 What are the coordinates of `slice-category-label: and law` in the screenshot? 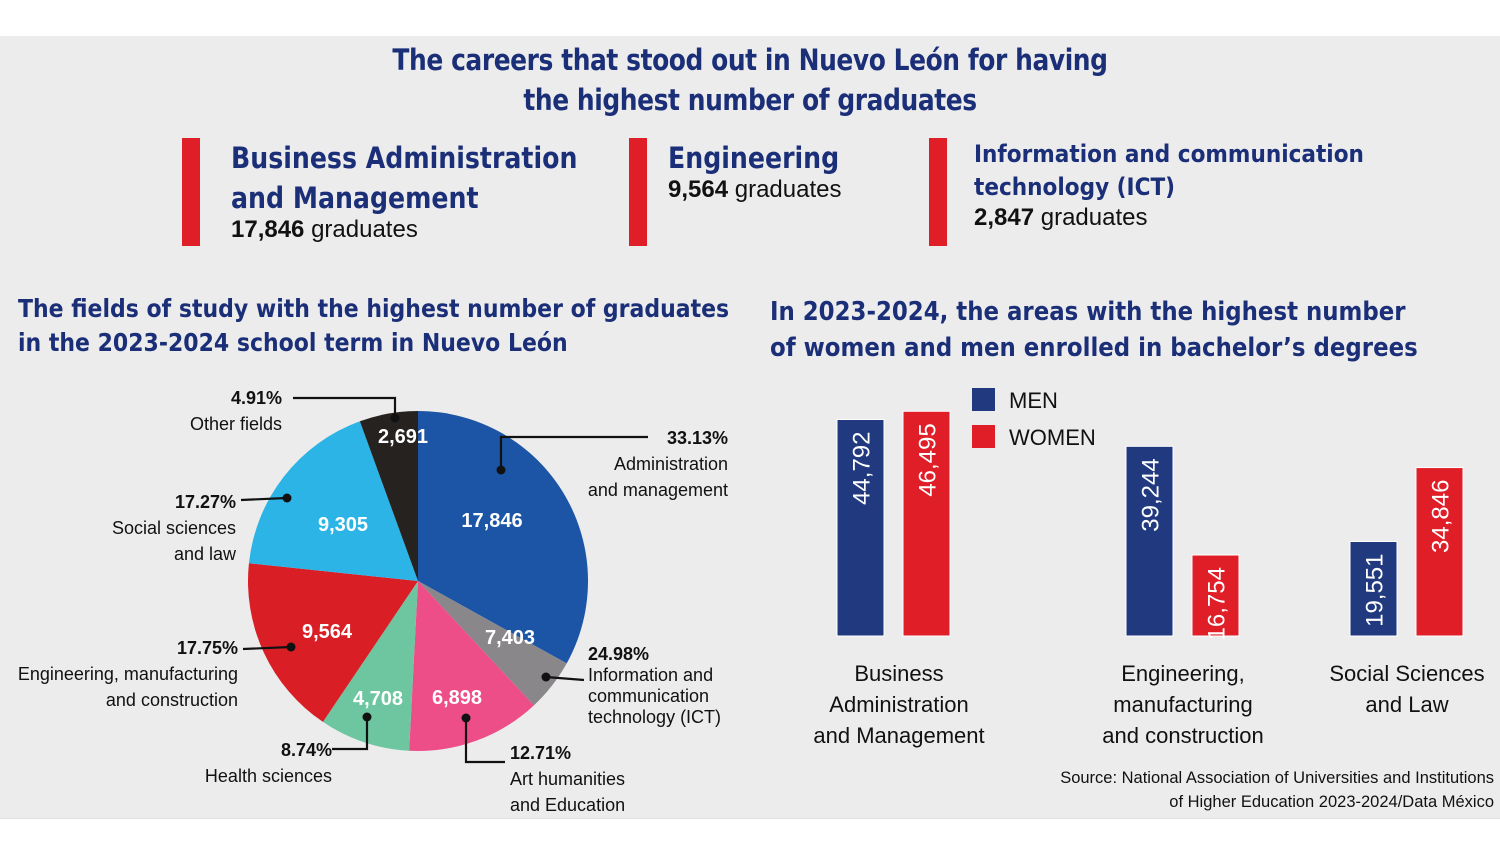 It's located at (205, 554).